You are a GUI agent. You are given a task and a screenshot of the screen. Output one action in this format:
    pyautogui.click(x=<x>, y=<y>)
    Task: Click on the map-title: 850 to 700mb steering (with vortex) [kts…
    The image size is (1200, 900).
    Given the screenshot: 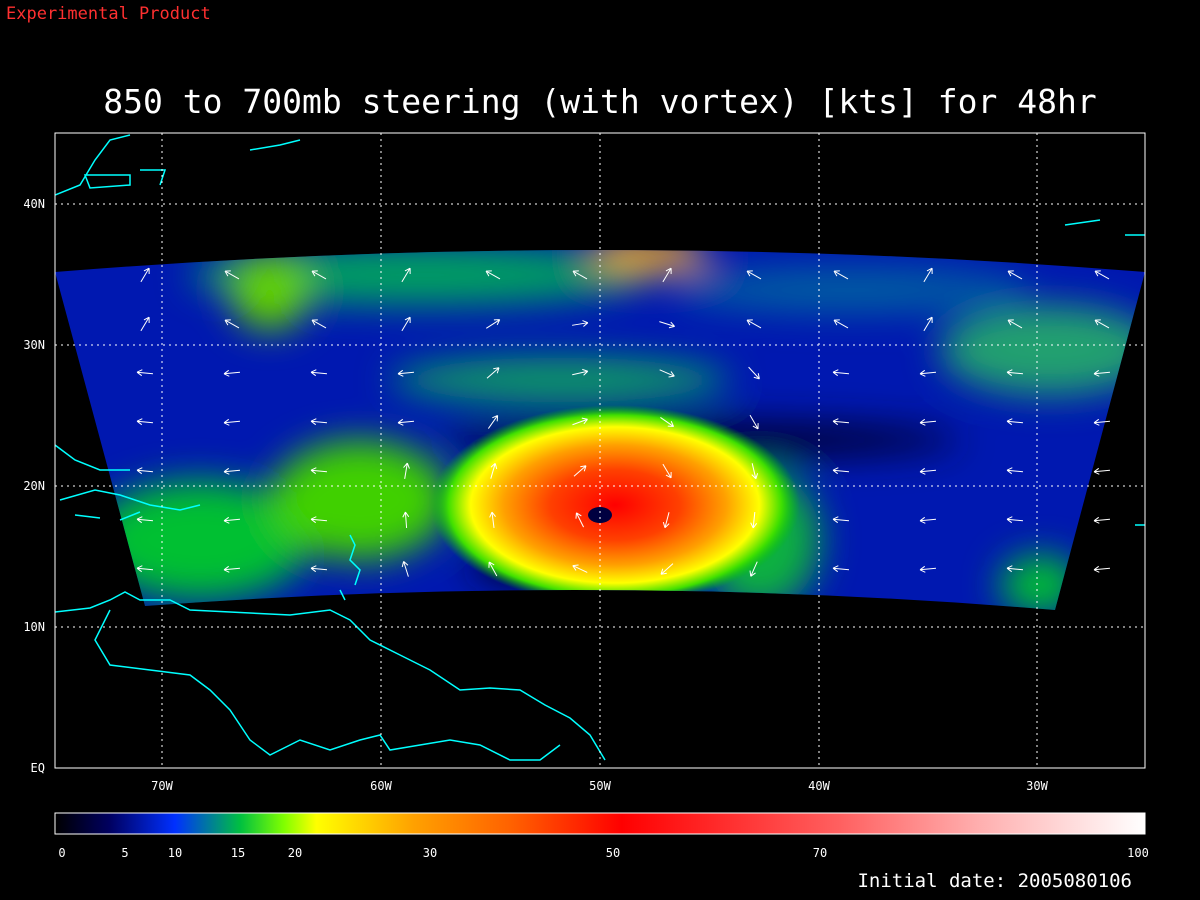 What is the action you would take?
    pyautogui.click(x=599, y=101)
    